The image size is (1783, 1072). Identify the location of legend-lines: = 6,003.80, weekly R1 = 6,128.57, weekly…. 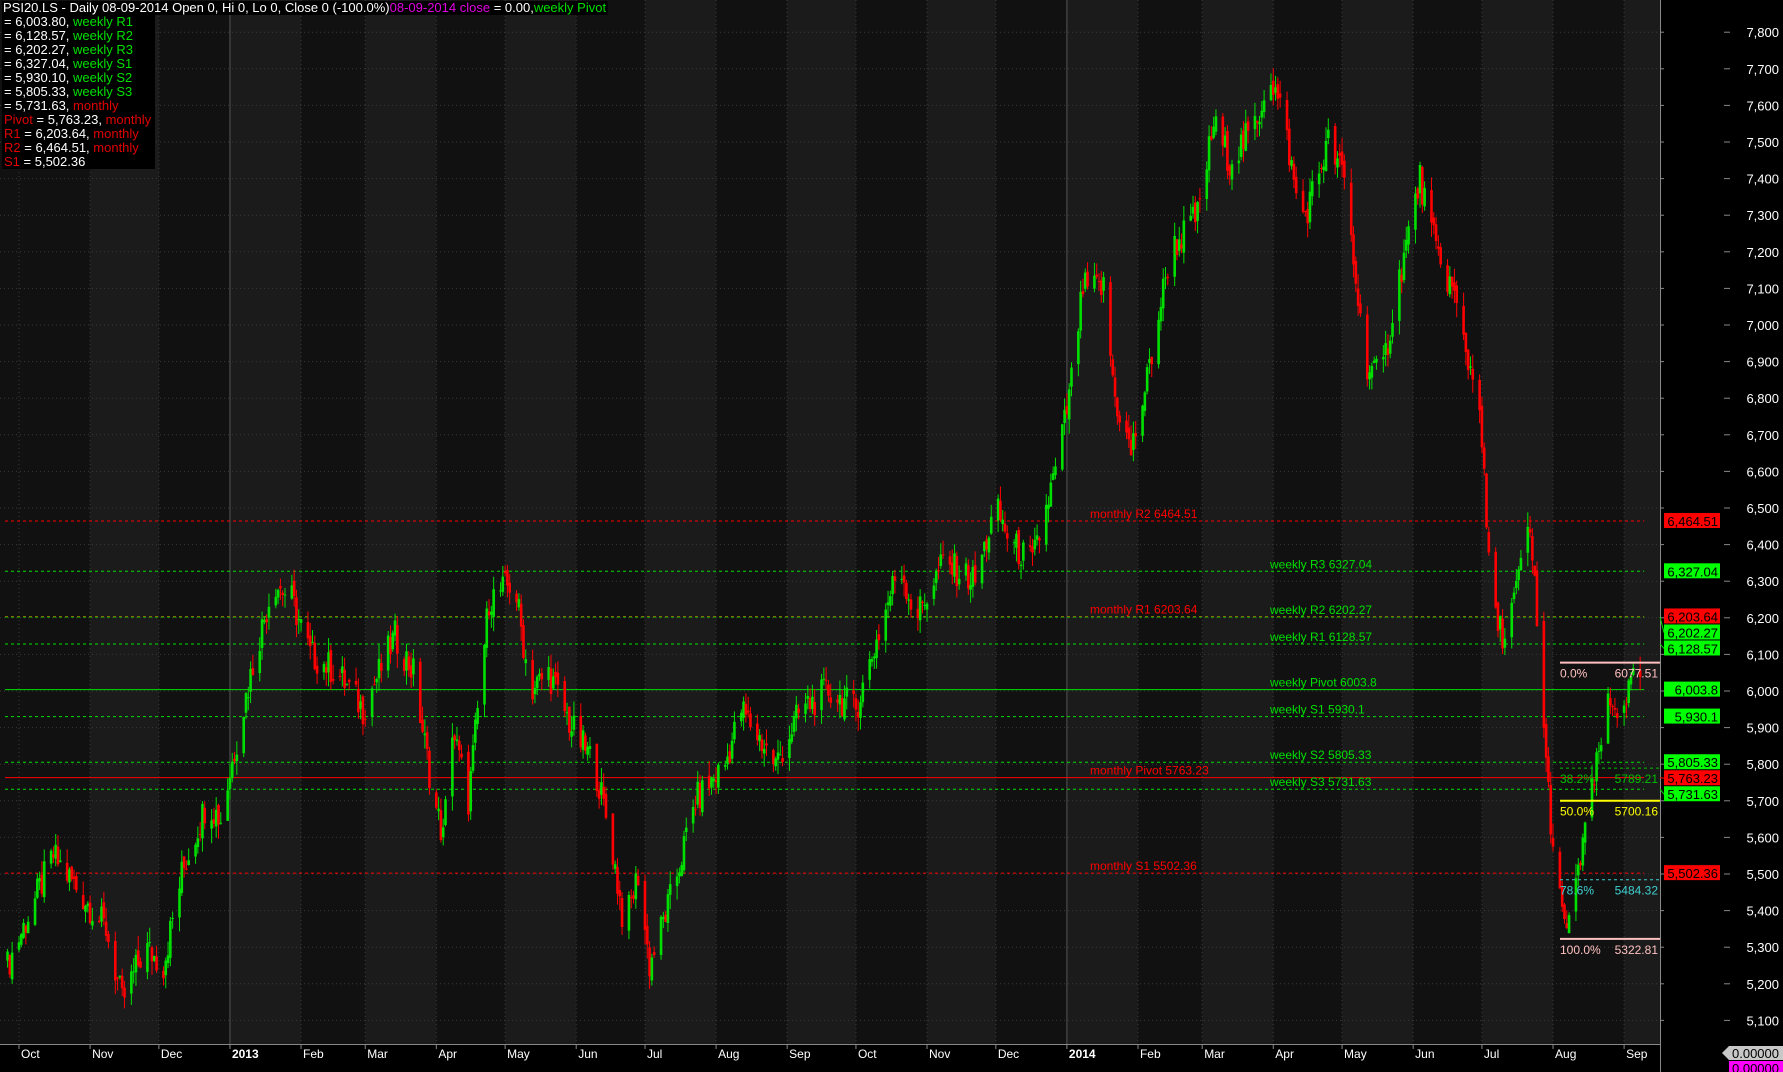
(79, 92).